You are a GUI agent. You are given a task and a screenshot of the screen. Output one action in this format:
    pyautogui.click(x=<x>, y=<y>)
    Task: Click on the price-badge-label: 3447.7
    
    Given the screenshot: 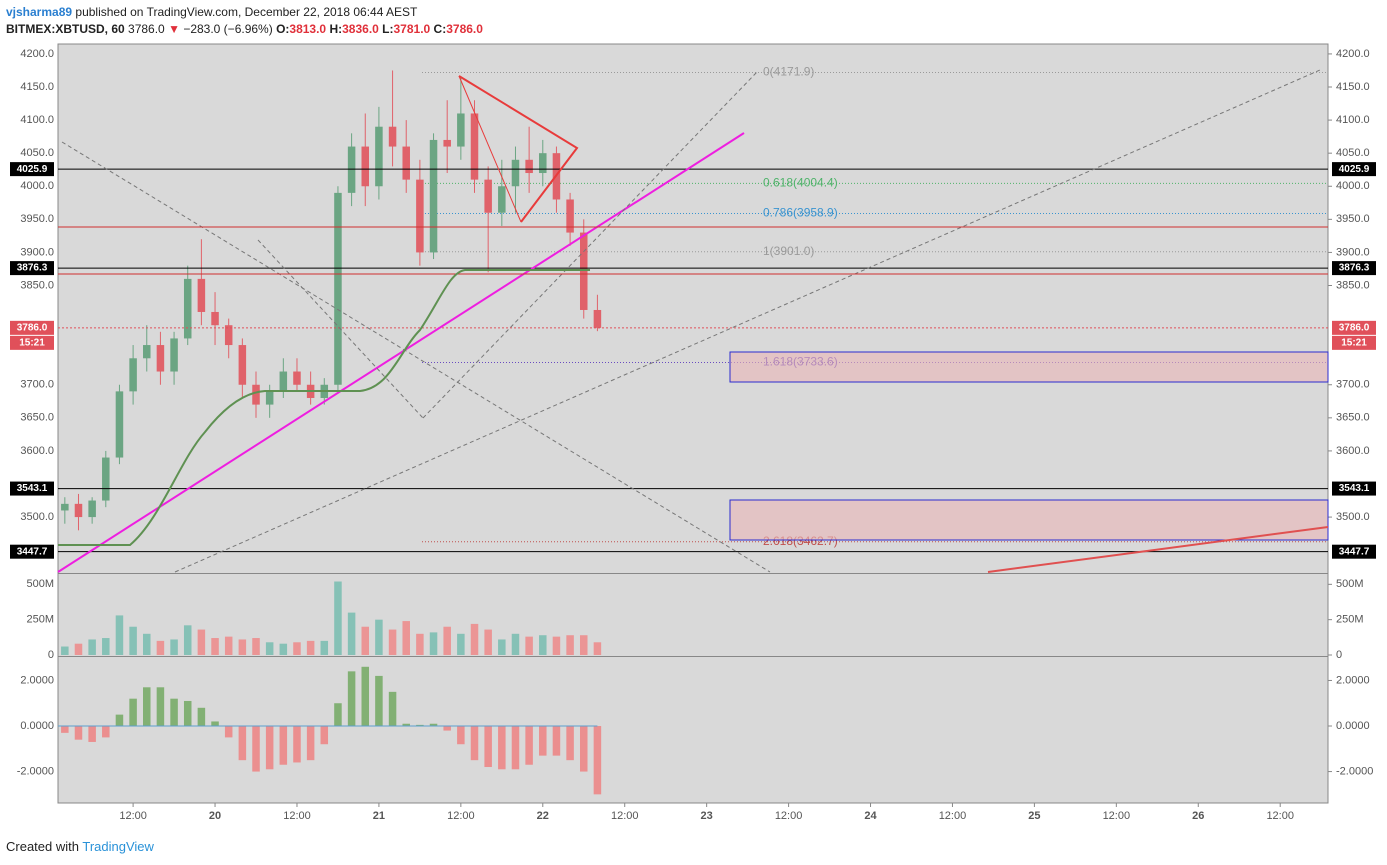 What is the action you would take?
    pyautogui.click(x=32, y=551)
    